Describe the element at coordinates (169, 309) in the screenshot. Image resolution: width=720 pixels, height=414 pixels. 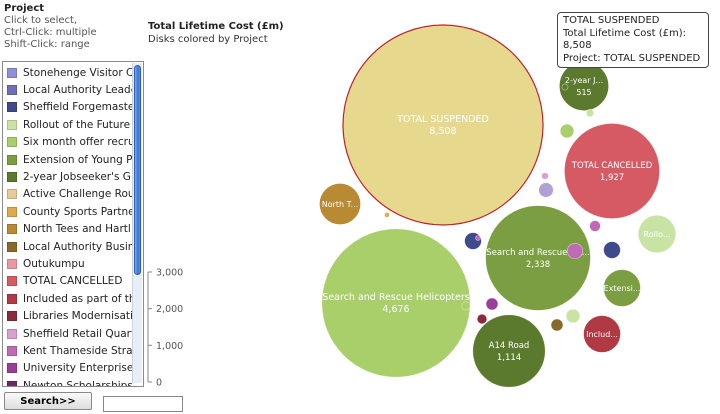
I see `size-scale-tick-label: 2,000` at that location.